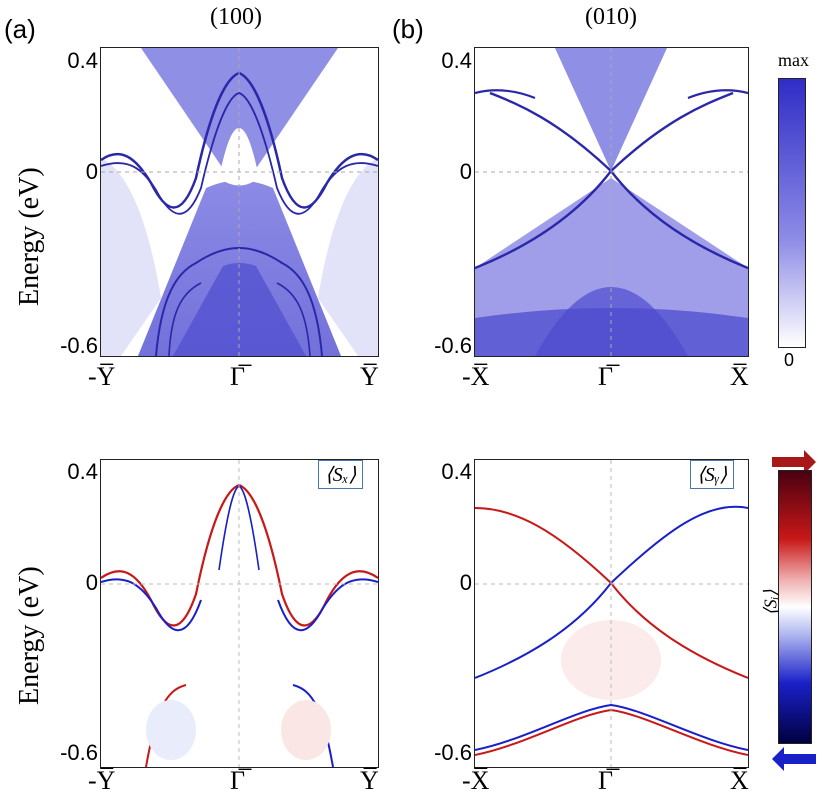  I want to click on band-b-top, so click(611, 94).